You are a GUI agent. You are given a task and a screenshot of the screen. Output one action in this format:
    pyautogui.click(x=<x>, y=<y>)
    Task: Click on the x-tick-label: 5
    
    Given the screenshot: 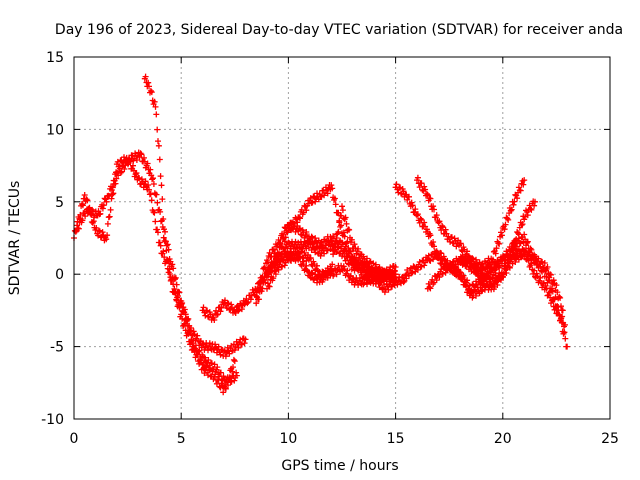 What is the action you would take?
    pyautogui.click(x=181, y=439)
    